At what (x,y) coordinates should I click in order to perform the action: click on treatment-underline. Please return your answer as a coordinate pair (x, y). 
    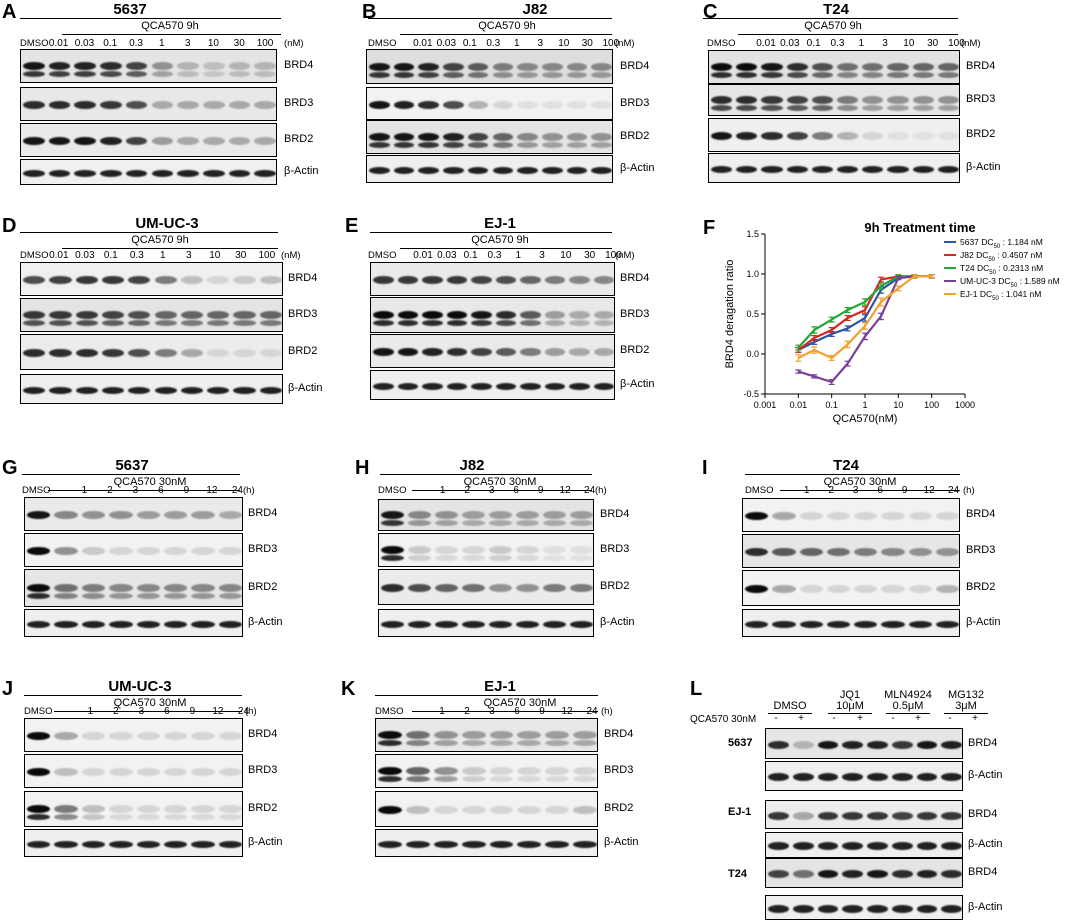
    Looking at the image, I should click on (170, 248).